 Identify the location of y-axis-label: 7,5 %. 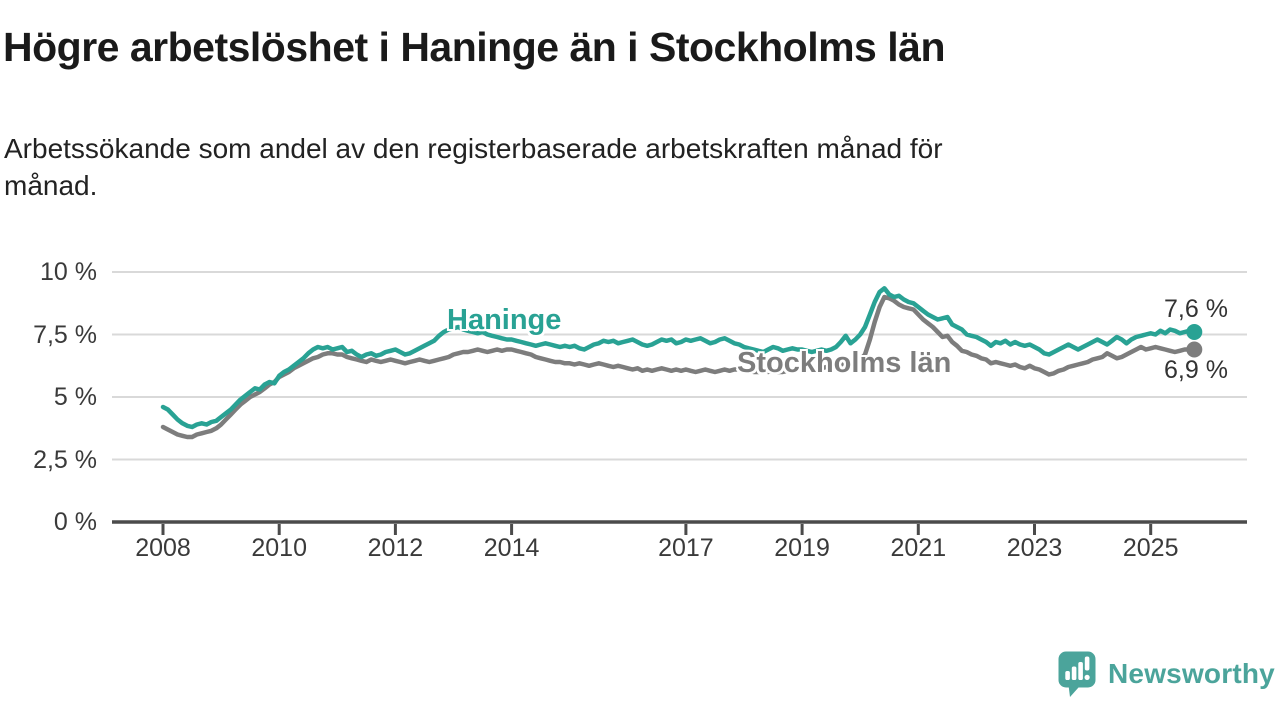
(65, 334).